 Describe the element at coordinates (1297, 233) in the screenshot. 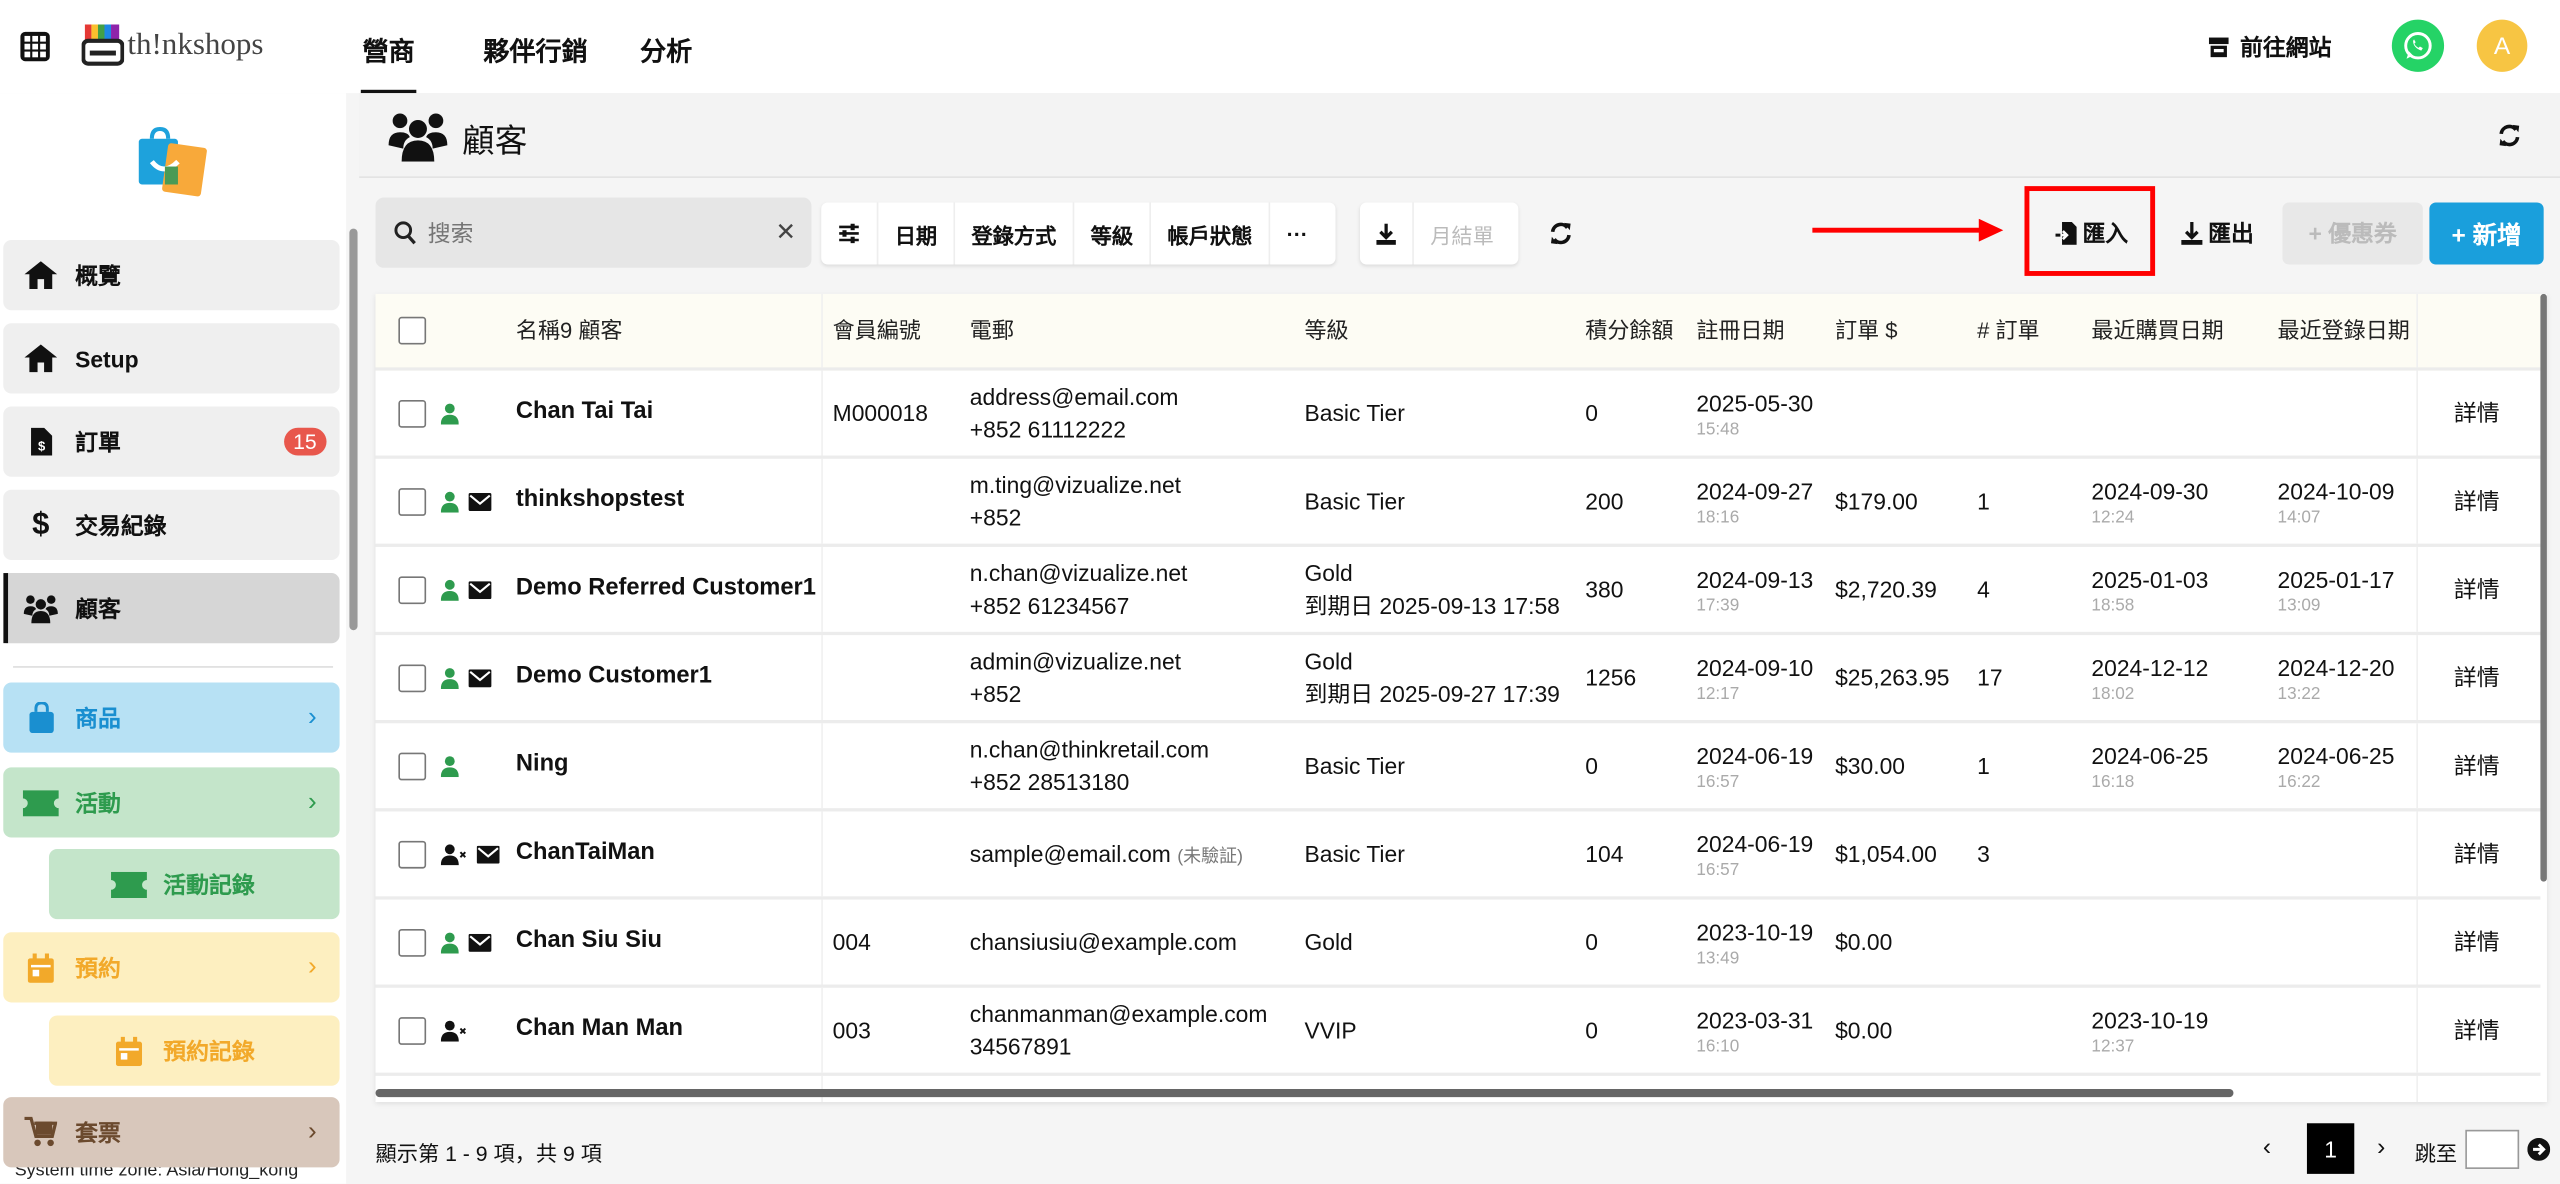

I see `more-filters-button: ···` at that location.